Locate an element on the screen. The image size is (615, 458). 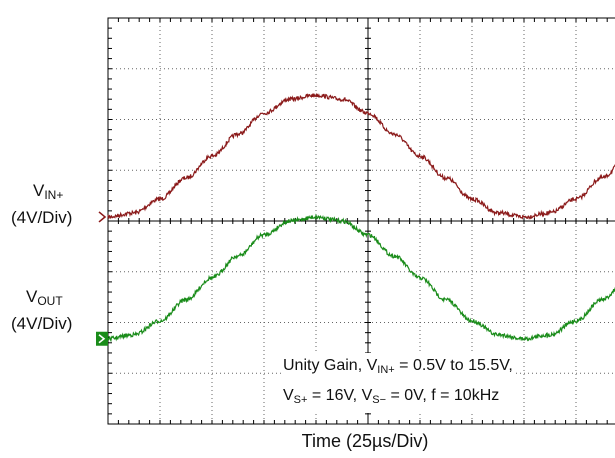
vin-label-main: V is located at coordinates (39, 190).